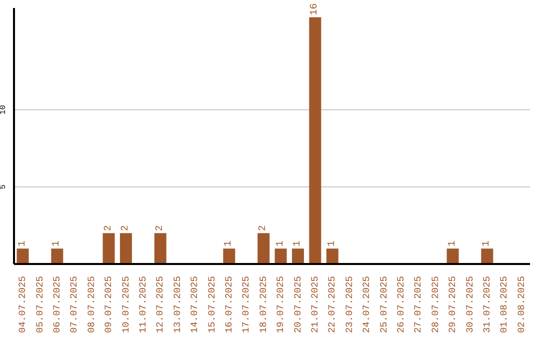 The image size is (540, 340). I want to click on data-label: 16, so click(315, 9).